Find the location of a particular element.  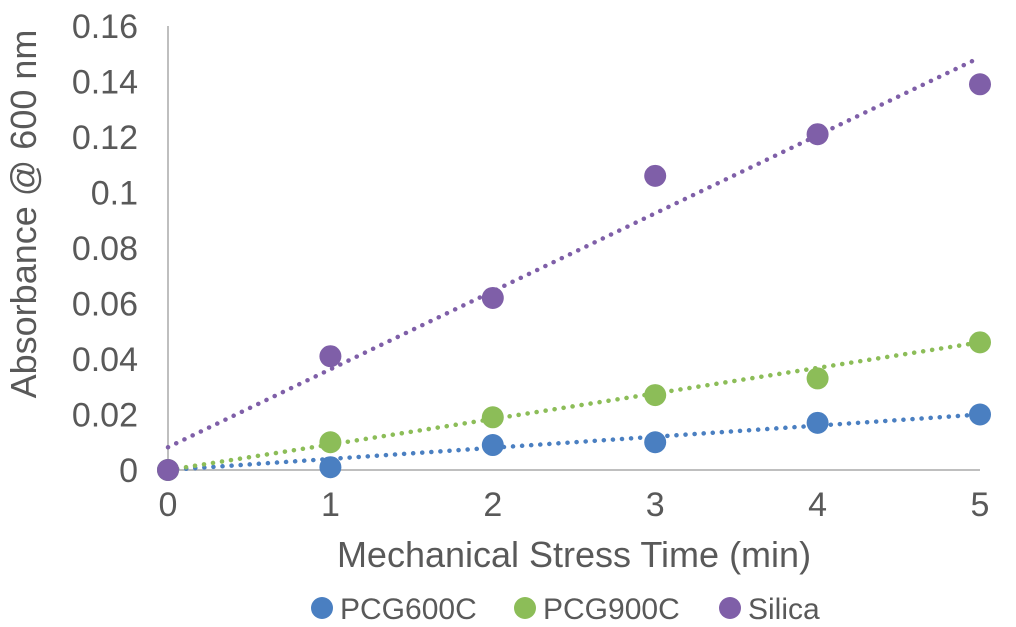

y-tick-label: 0.06 is located at coordinates (105, 305).